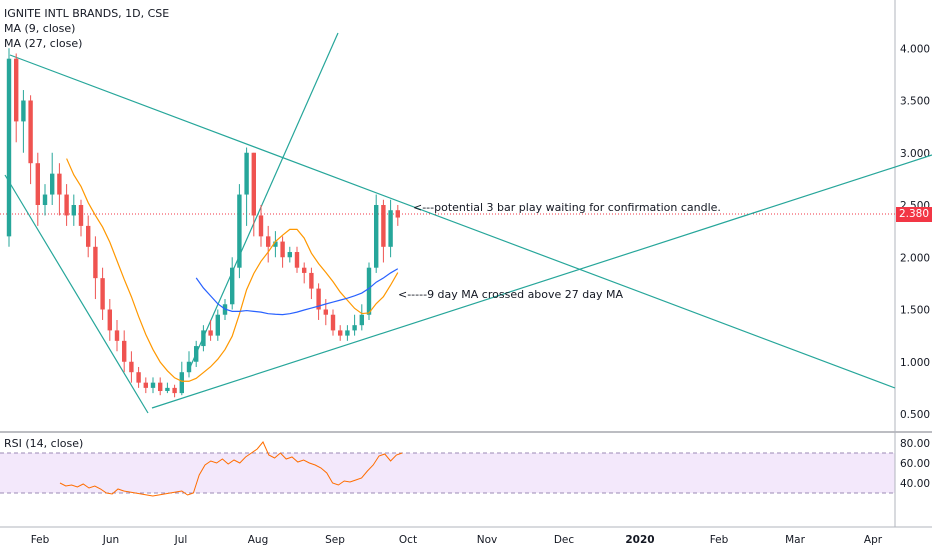  Describe the element at coordinates (258, 540) in the screenshot. I see `time-tick-label: Aug` at that location.